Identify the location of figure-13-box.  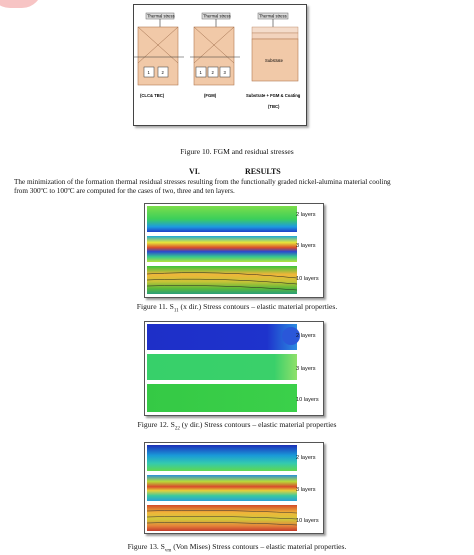
(234, 488).